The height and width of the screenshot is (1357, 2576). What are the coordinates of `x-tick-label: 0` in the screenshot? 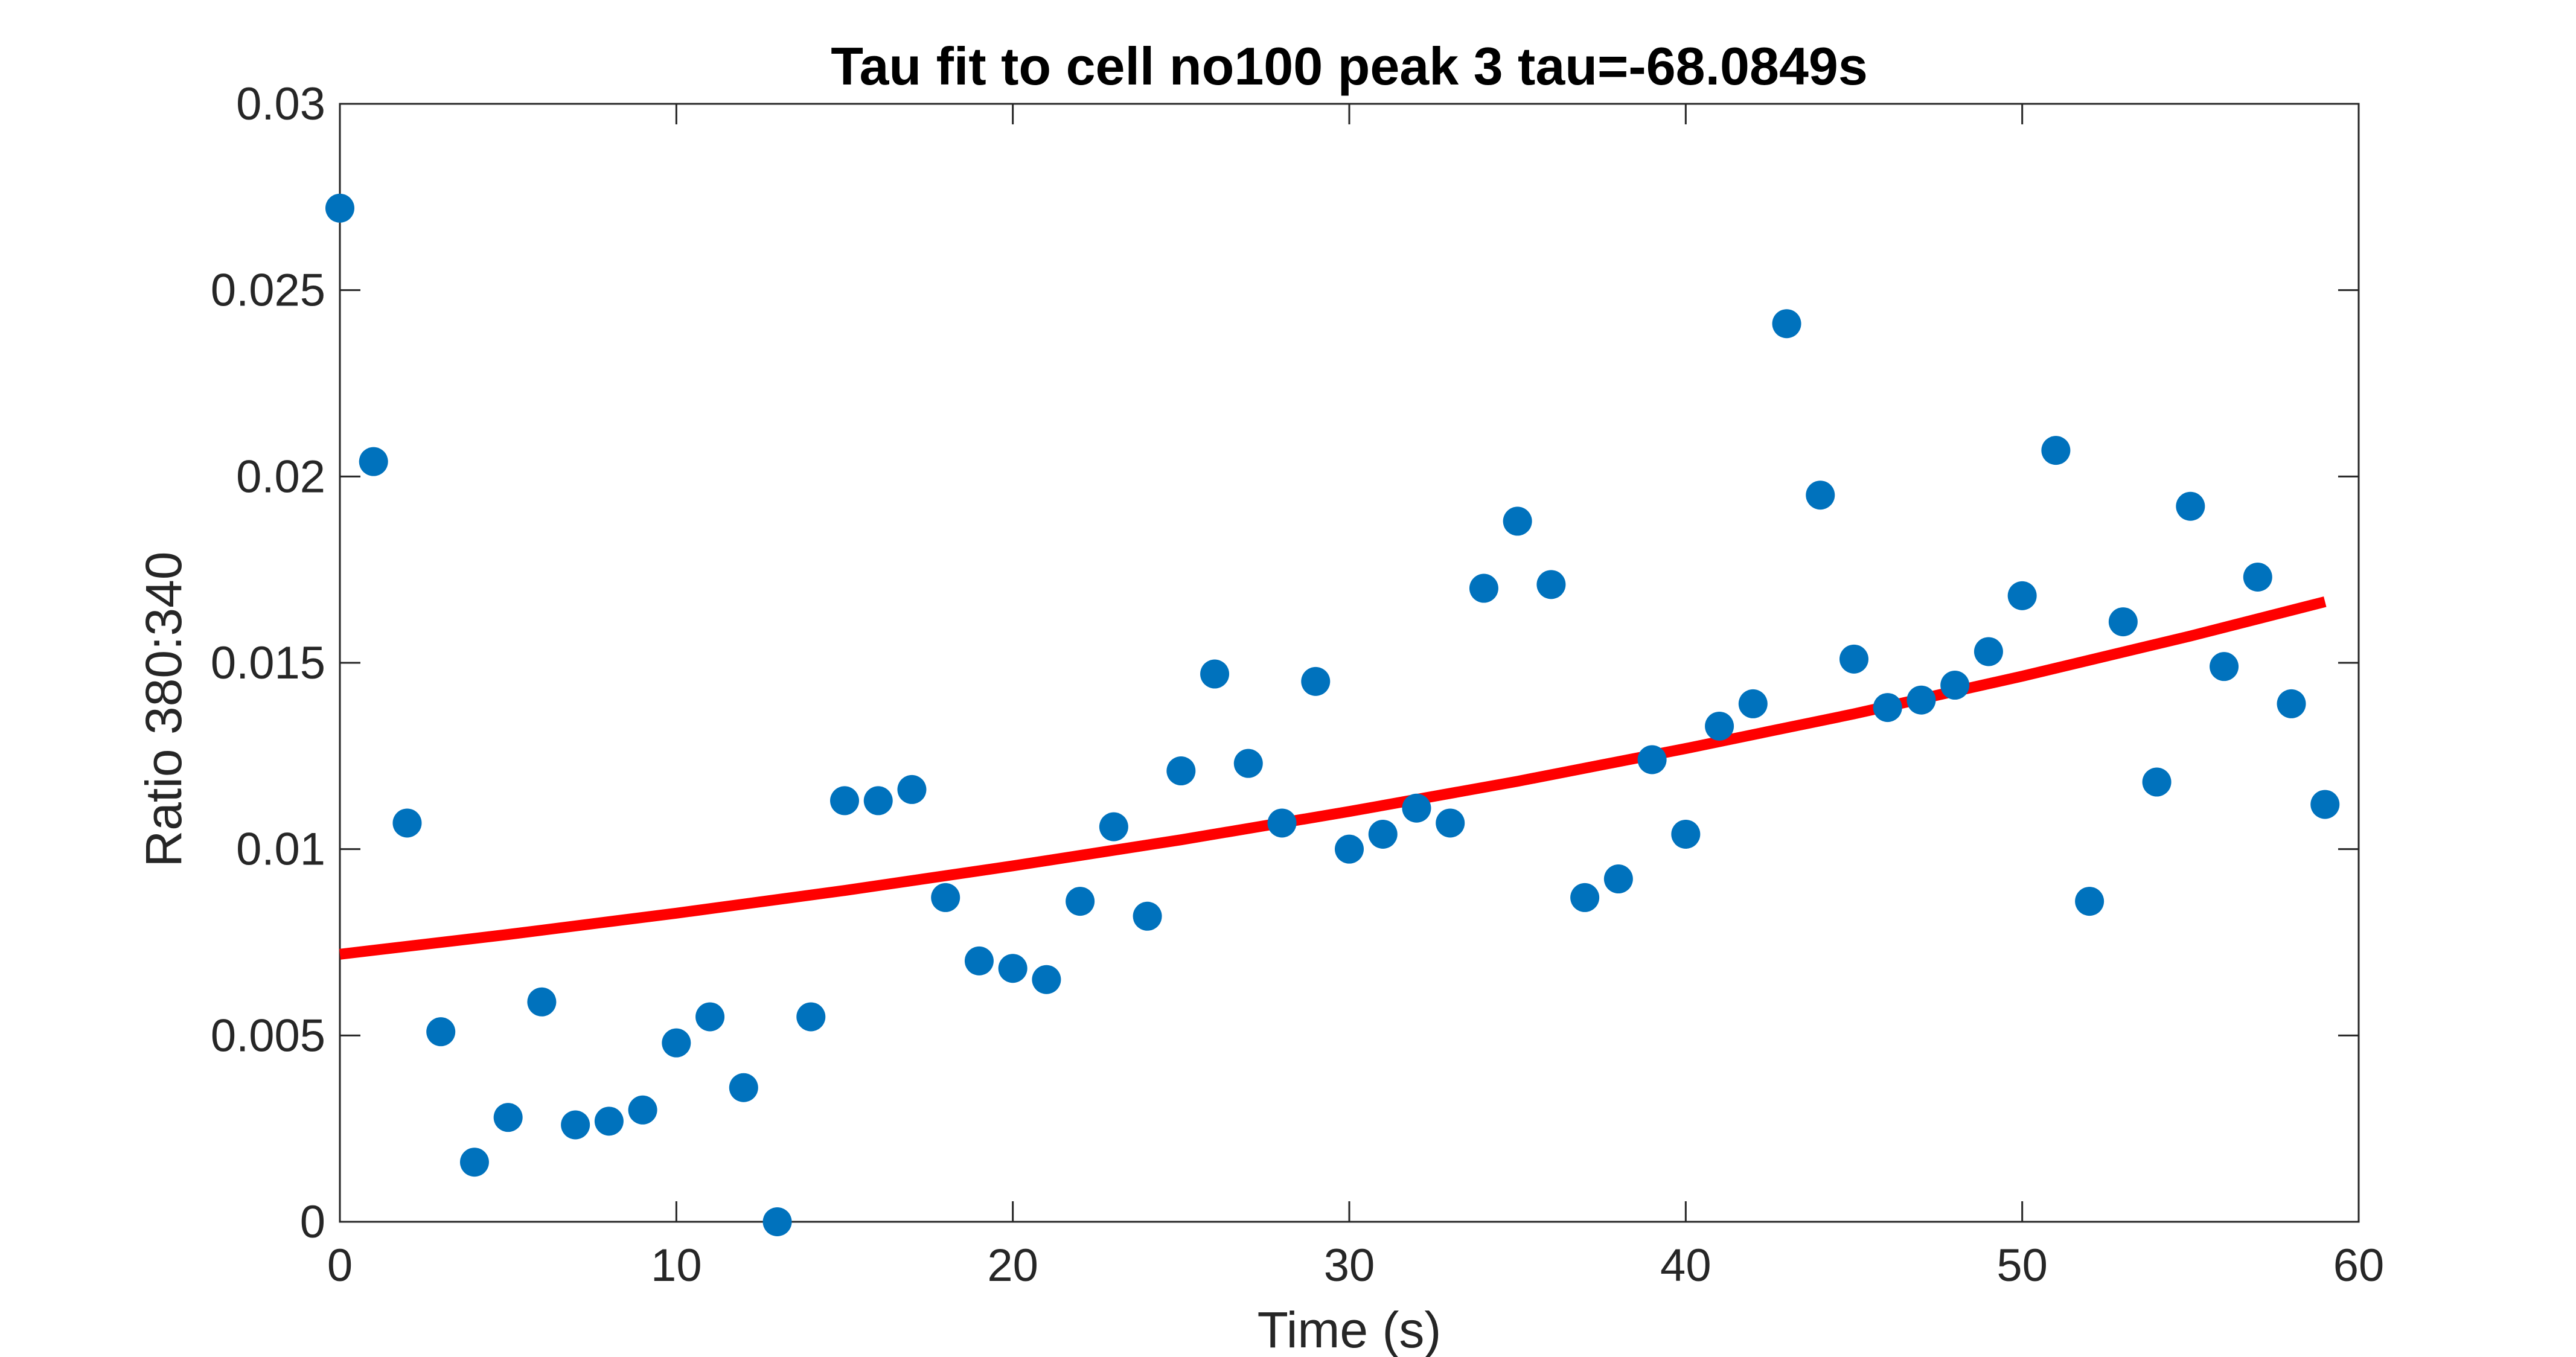 It's located at (340, 1265).